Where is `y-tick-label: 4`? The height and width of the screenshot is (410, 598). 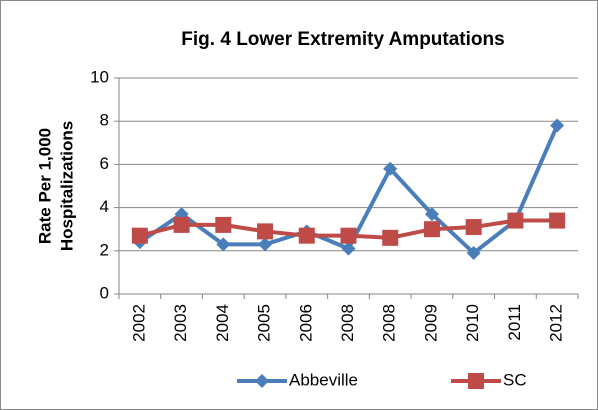
y-tick-label: 4 is located at coordinates (104, 206).